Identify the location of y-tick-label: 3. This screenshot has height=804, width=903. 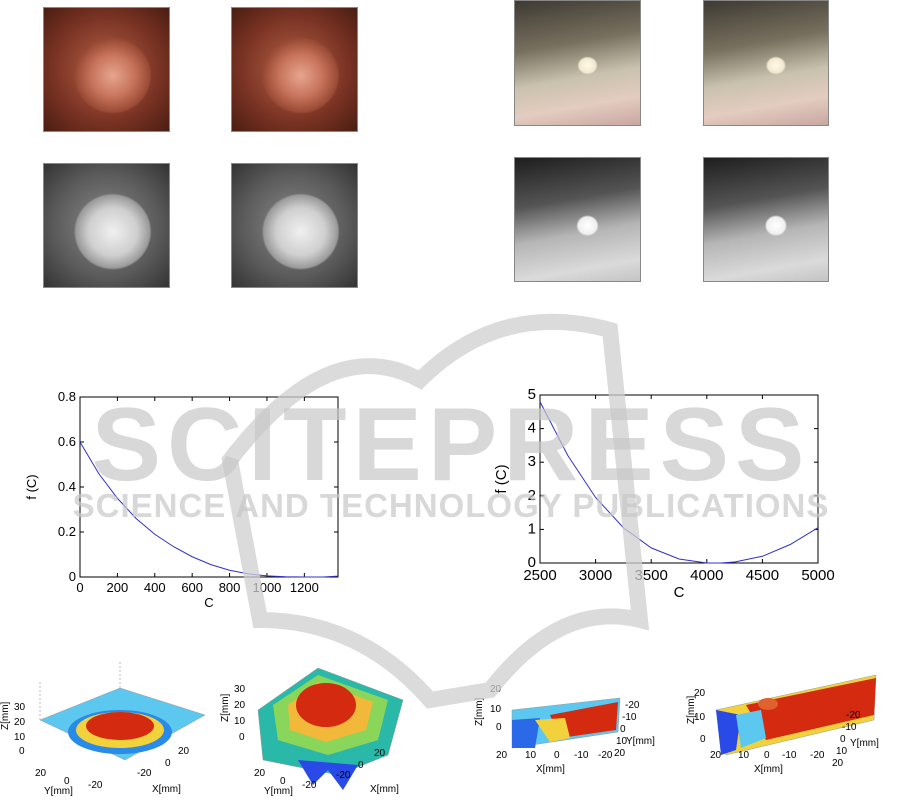
(532, 461).